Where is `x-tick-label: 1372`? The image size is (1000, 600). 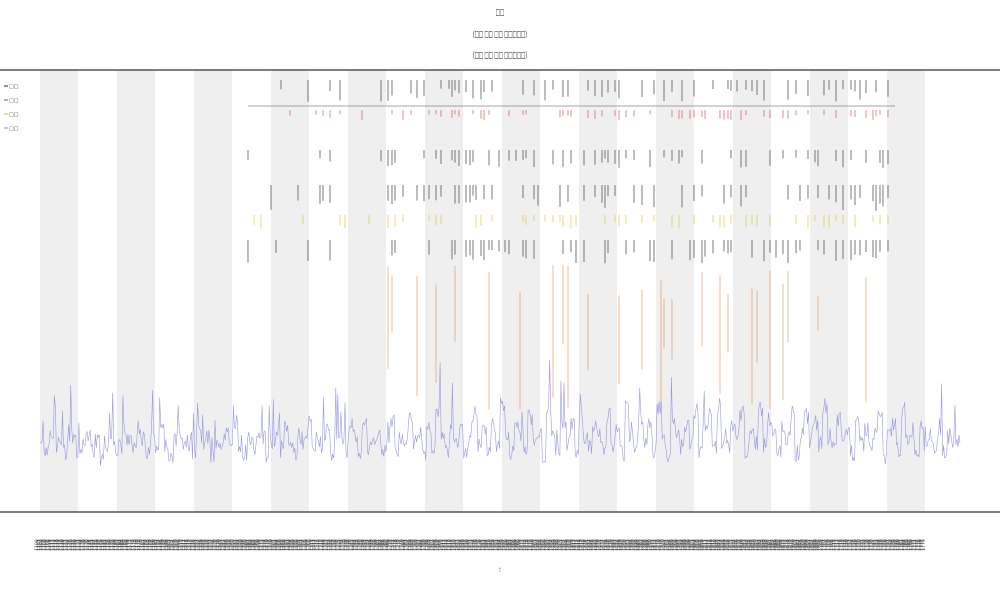
x-tick-label: 1372 is located at coordinates (392, 545).